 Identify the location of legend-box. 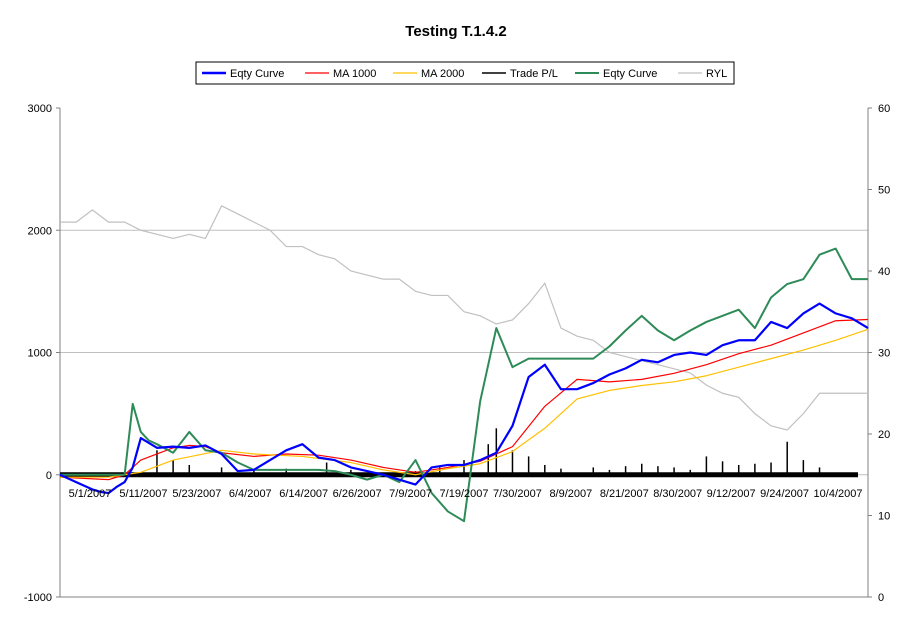
(465, 73).